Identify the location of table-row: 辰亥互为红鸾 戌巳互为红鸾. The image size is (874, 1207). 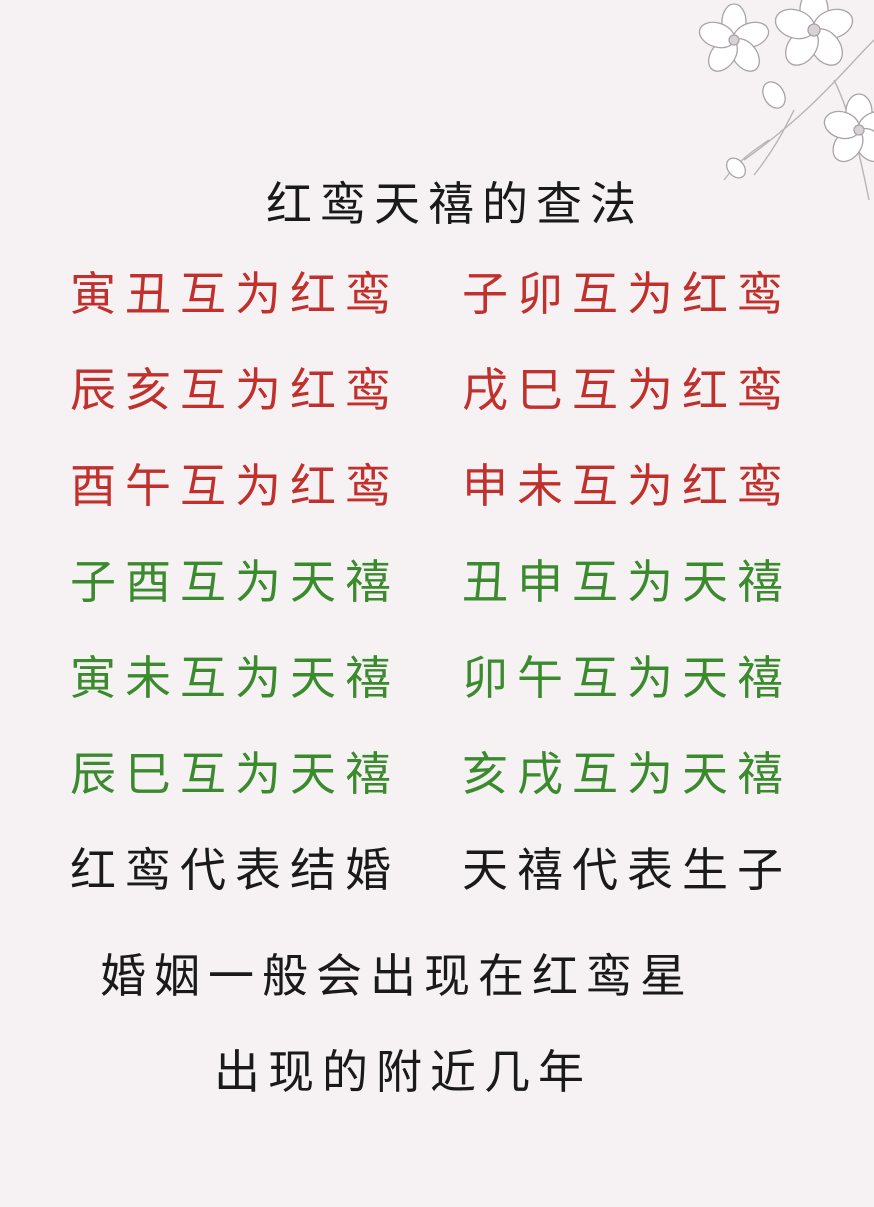
(440, 402).